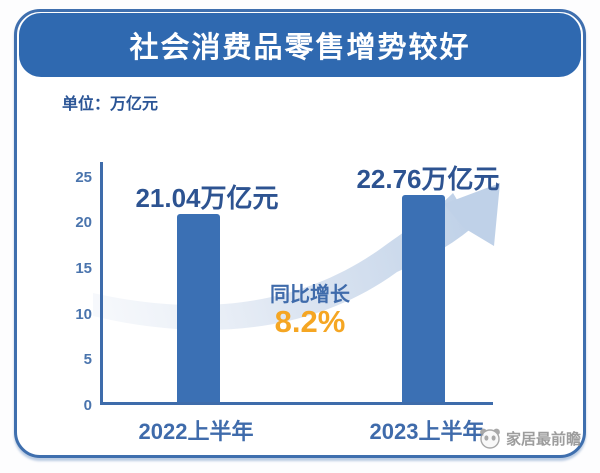 The height and width of the screenshot is (473, 600). I want to click on bar-value-2022: 21.04万亿元, so click(207, 198).